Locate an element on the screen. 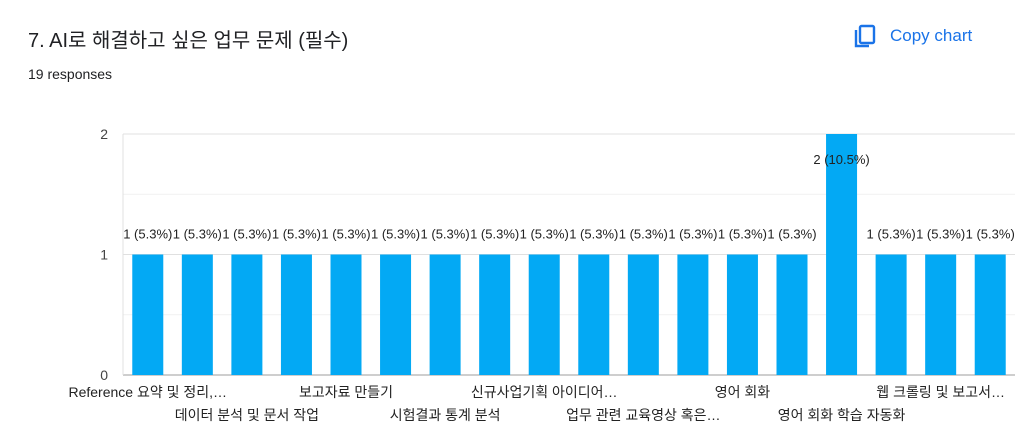  x-tick-label: 시험결과 통계 분석 is located at coordinates (445, 415).